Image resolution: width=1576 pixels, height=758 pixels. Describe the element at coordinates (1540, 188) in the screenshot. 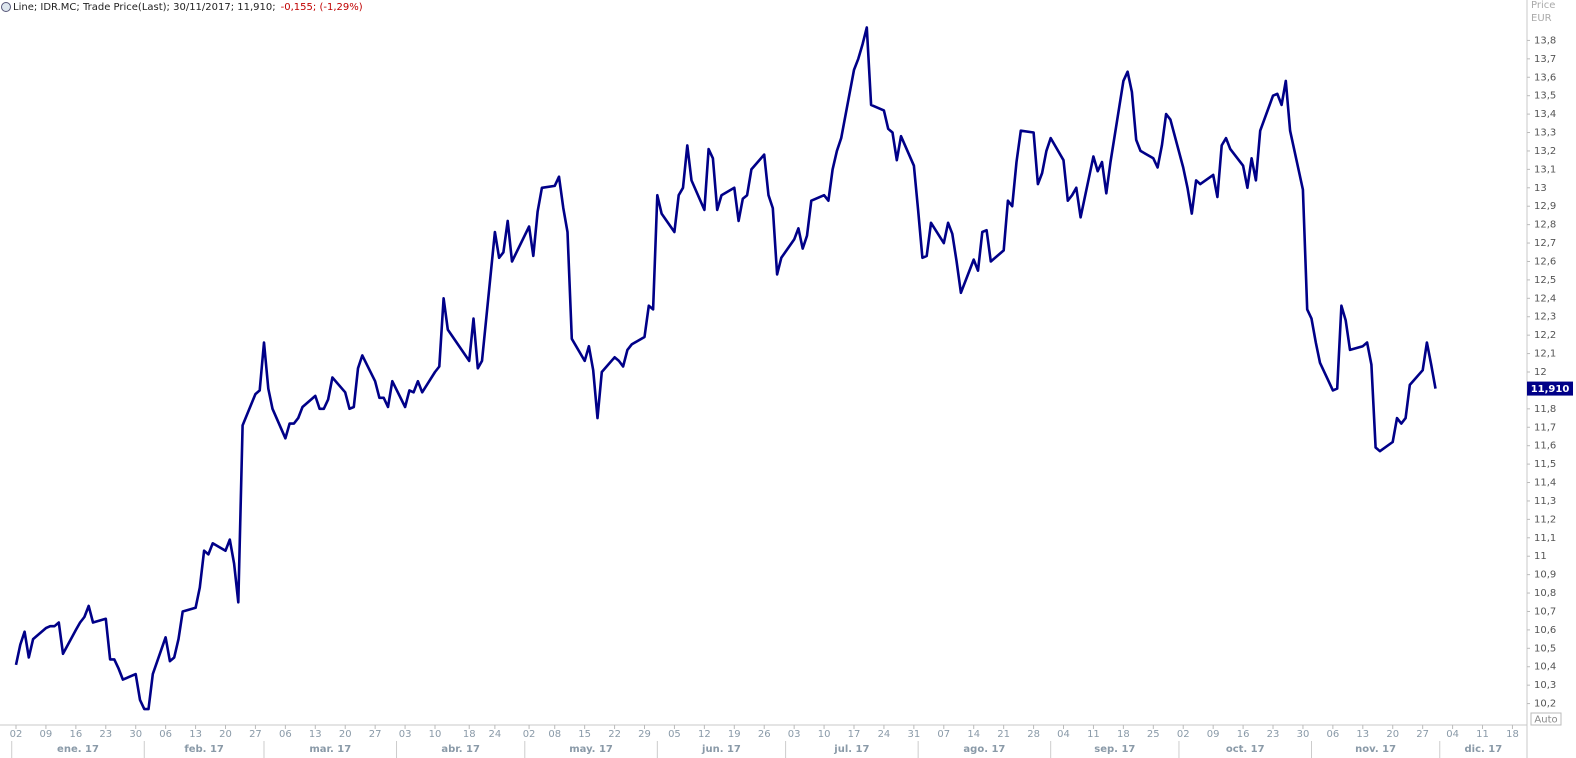

I see `y-tick-label: 13` at that location.